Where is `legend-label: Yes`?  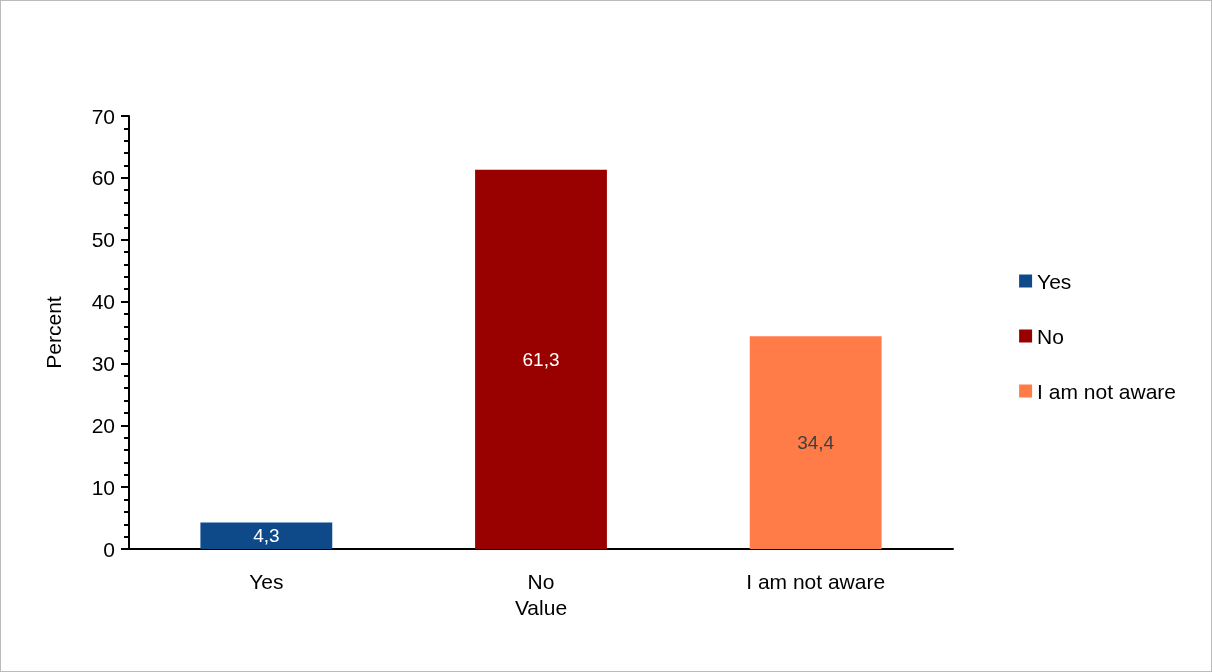
legend-label: Yes is located at coordinates (1054, 281).